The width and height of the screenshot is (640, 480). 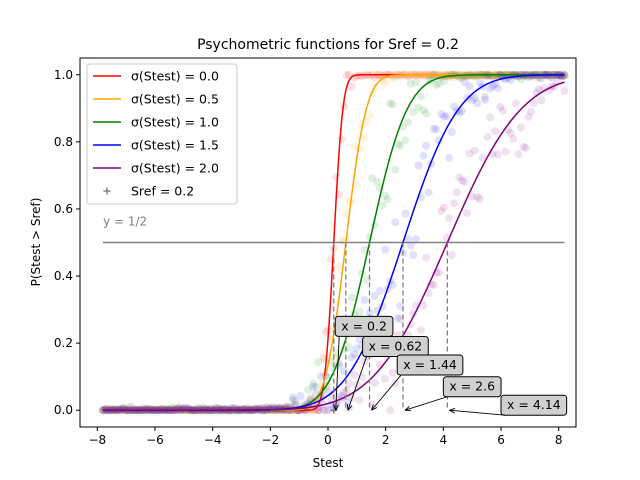 I want to click on annotation-1: x = 0.62, so click(x=388, y=373).